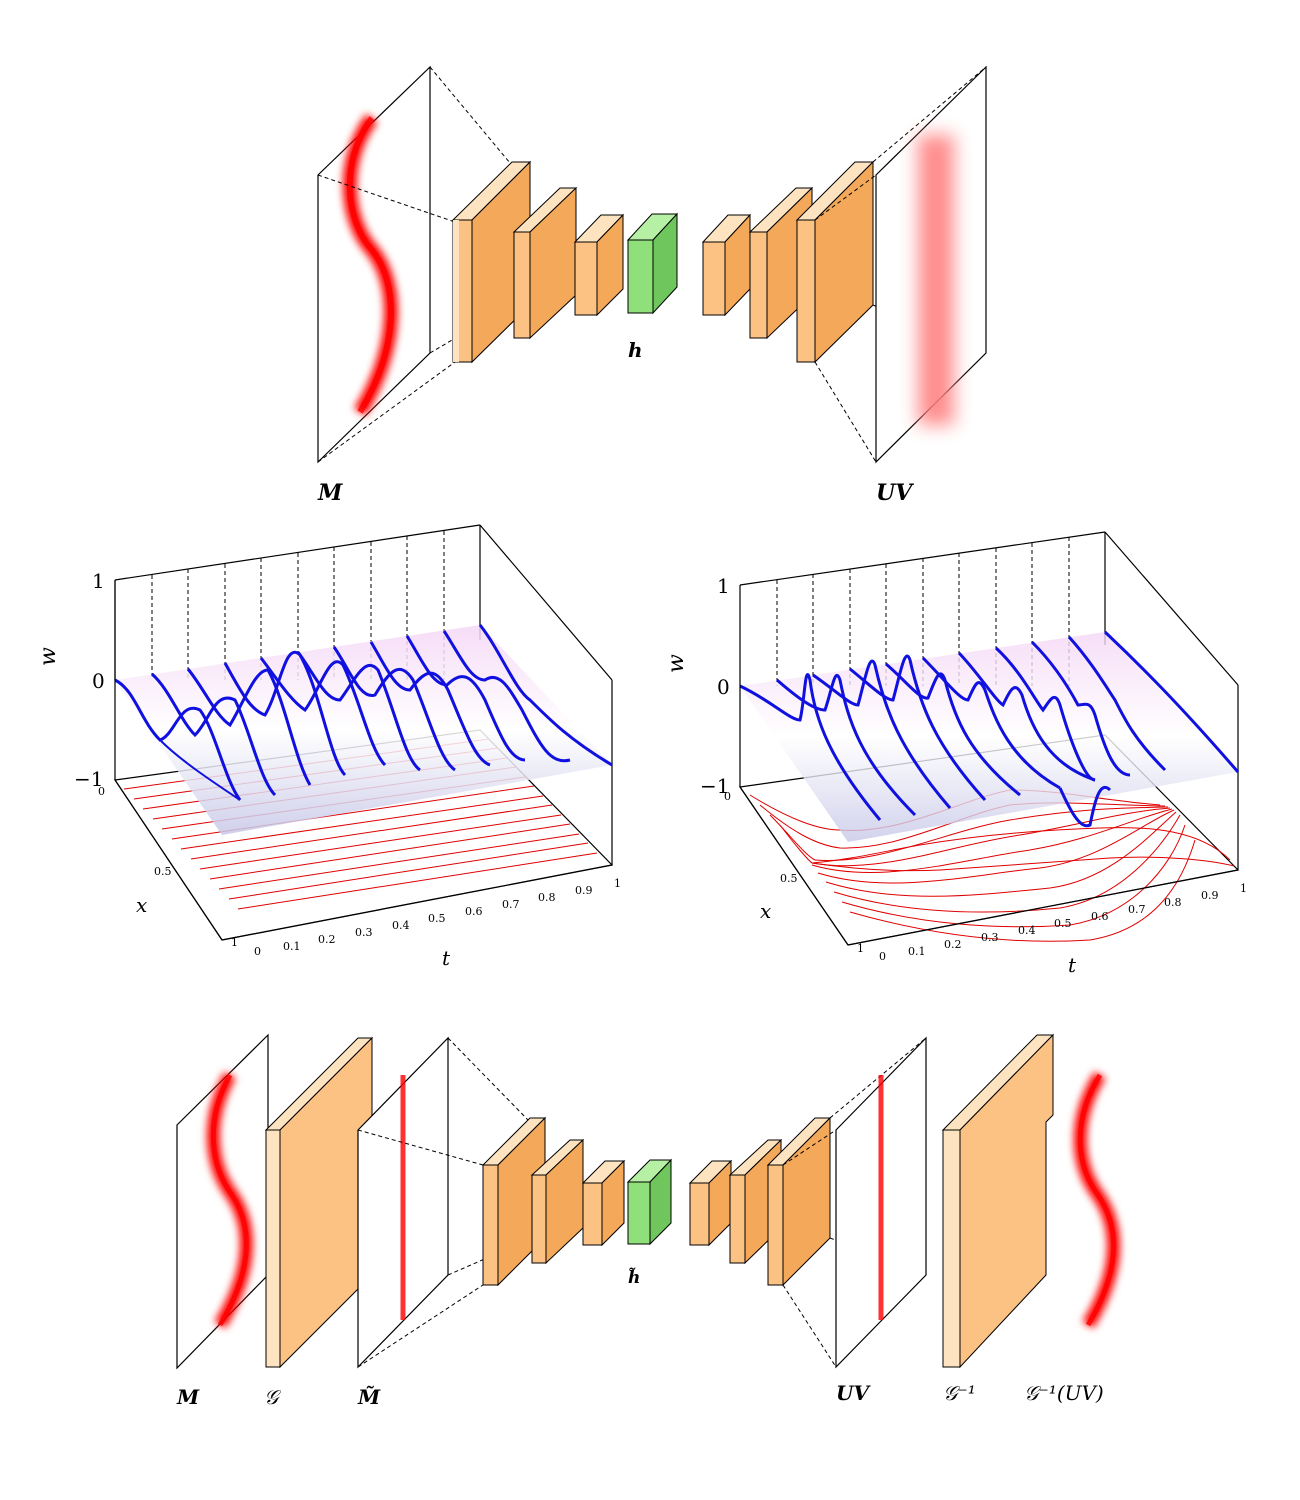 The image size is (1300, 1500). I want to click on t-ticks-left: 0 0.1 0.2 0.3 0.4 0.5 0.6 0.7 0.8 0.9 1, so click(437, 917).